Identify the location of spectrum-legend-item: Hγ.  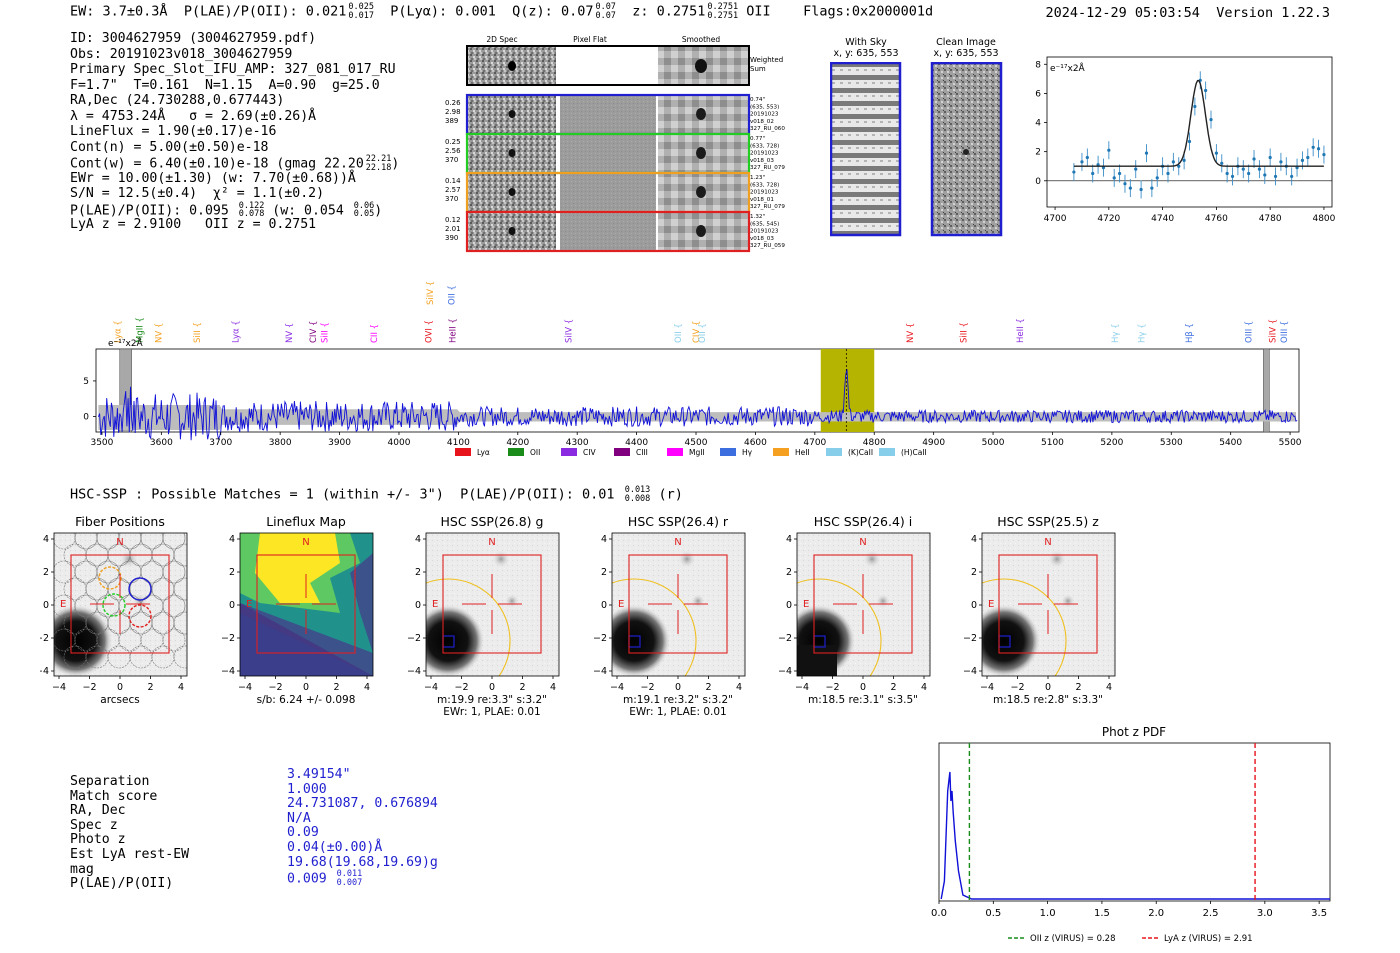
(736, 452).